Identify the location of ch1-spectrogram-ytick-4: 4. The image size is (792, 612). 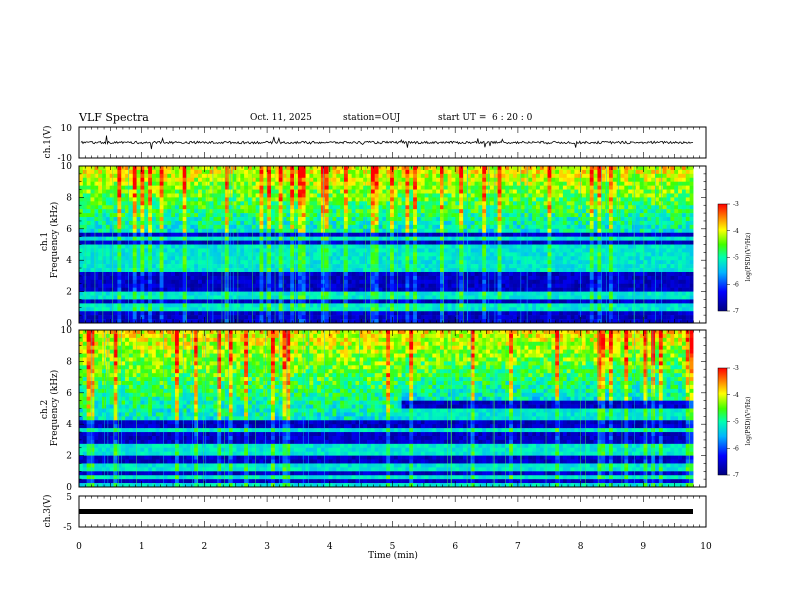
(69, 261).